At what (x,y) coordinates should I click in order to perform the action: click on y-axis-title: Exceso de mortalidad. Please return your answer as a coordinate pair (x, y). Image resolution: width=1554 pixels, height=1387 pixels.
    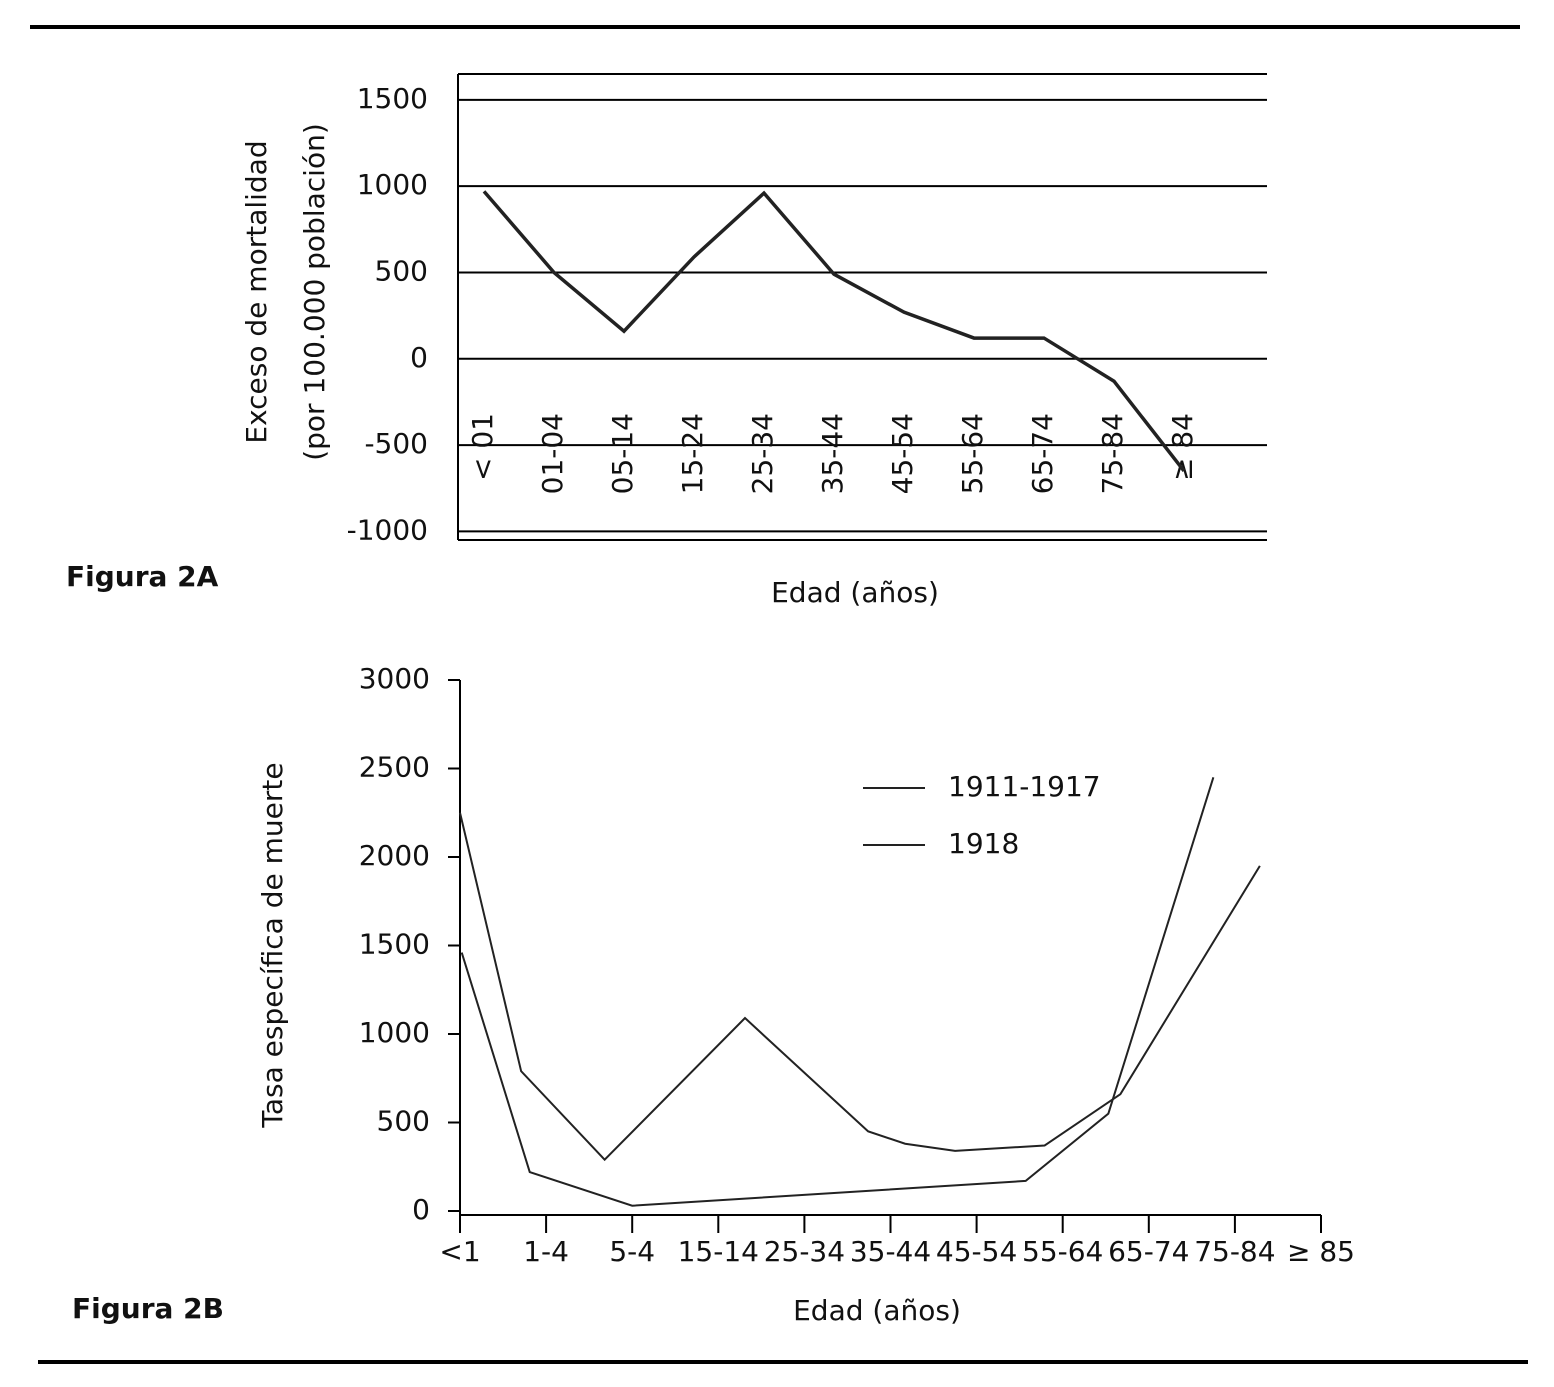
    Looking at the image, I should click on (256, 291).